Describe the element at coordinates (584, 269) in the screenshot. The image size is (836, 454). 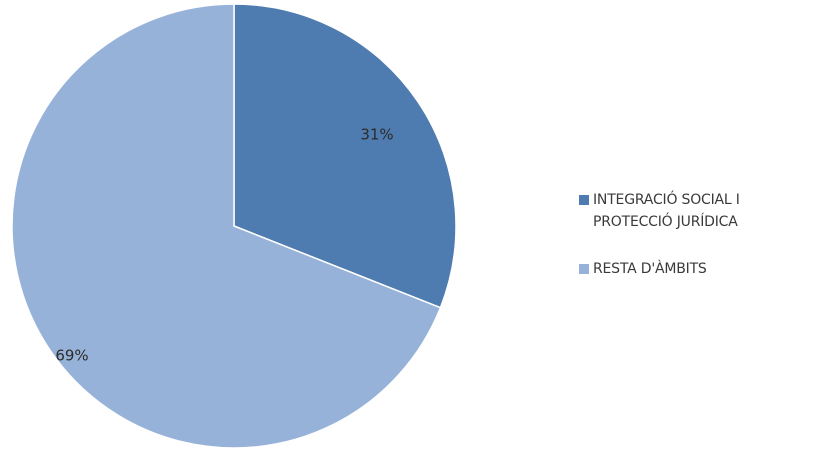
I see `legend-swatch-resta-ambits` at that location.